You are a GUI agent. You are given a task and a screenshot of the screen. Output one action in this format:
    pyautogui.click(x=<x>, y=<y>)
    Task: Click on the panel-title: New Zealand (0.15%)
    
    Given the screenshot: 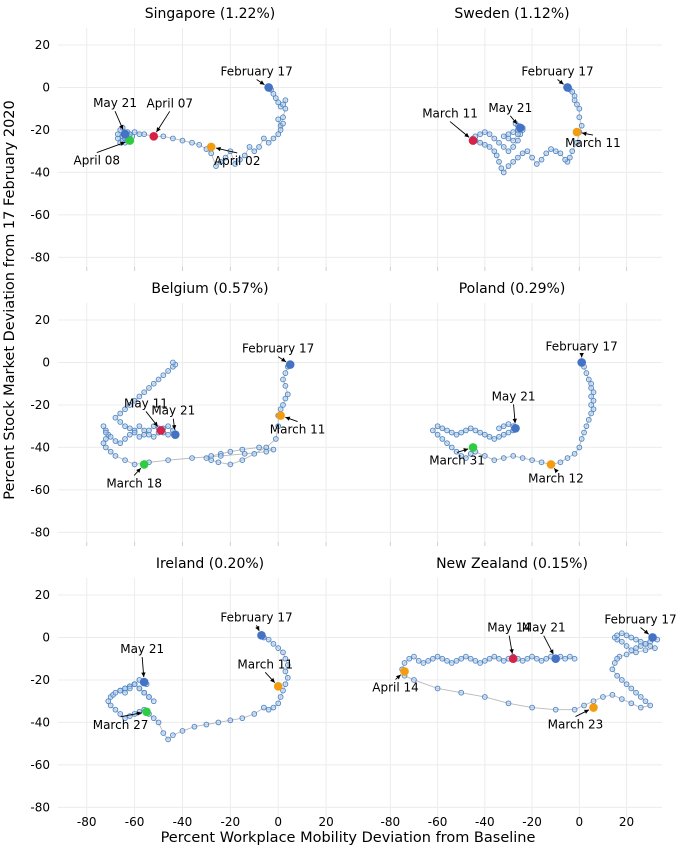 What is the action you would take?
    pyautogui.click(x=512, y=564)
    